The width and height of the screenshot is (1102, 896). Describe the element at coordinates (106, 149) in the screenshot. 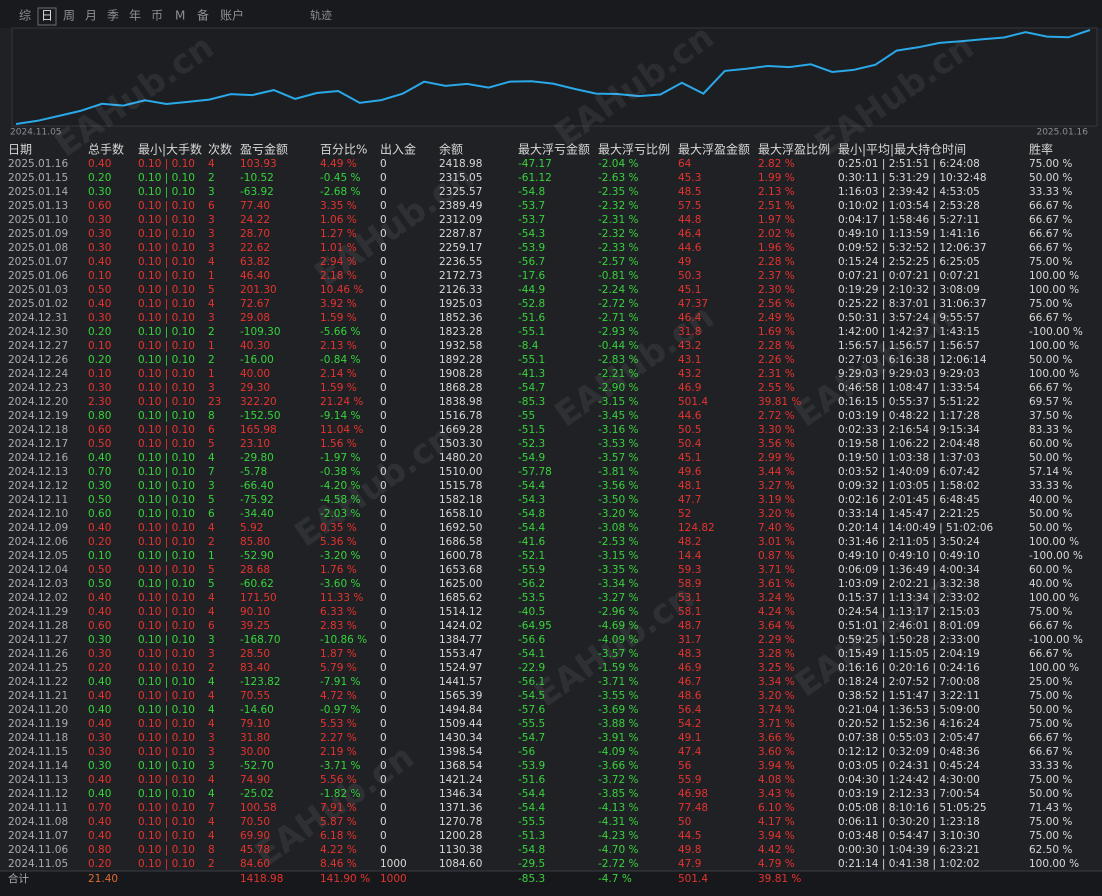

I see `column-header: 总手数` at that location.